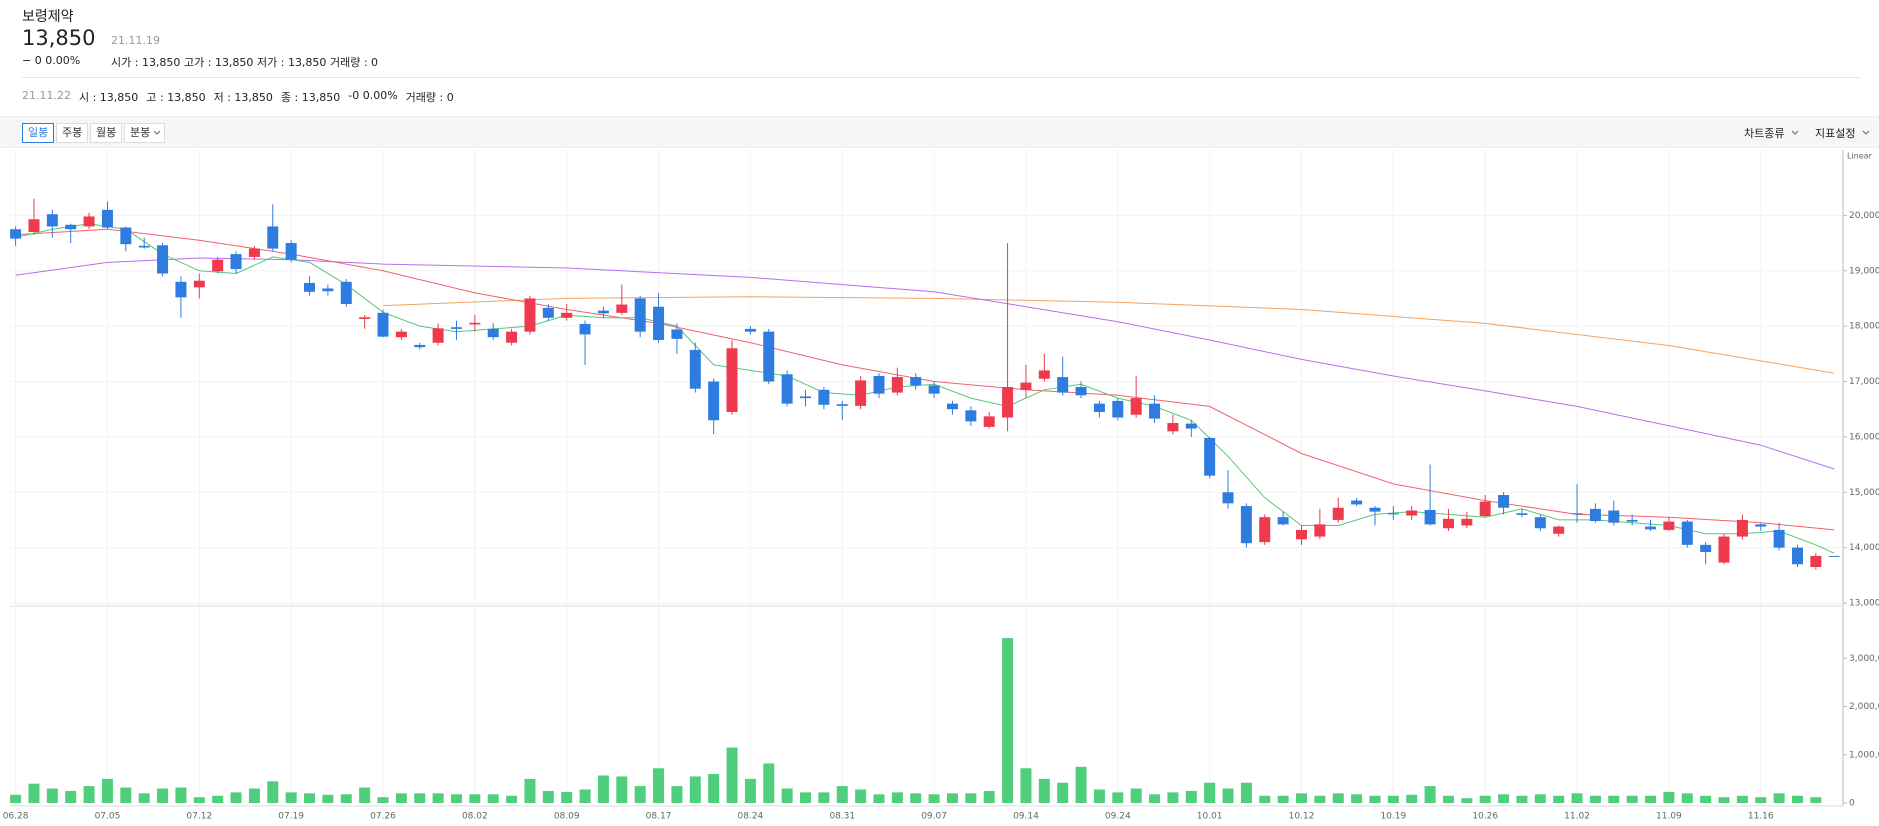 This screenshot has width=1879, height=826. I want to click on chevron, so click(1866, 132).